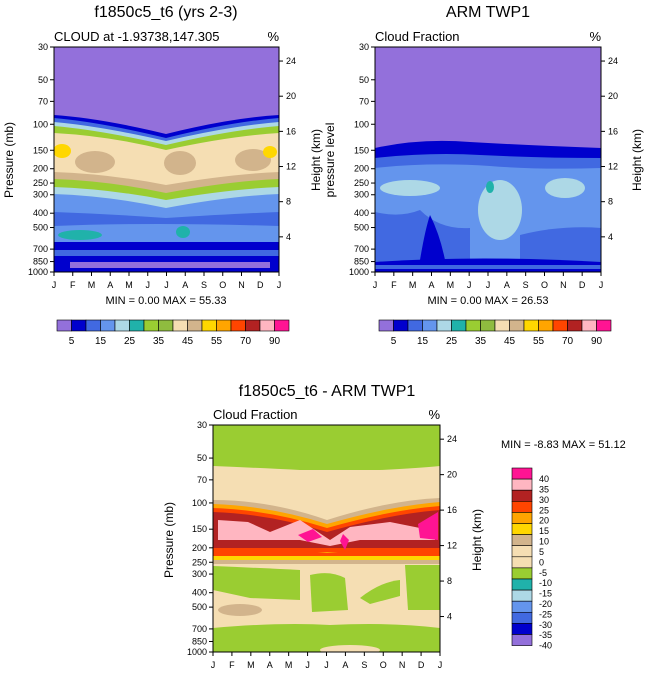 The height and width of the screenshot is (676, 647). Describe the element at coordinates (597, 341) in the screenshot. I see `colorbar-label: 90` at that location.